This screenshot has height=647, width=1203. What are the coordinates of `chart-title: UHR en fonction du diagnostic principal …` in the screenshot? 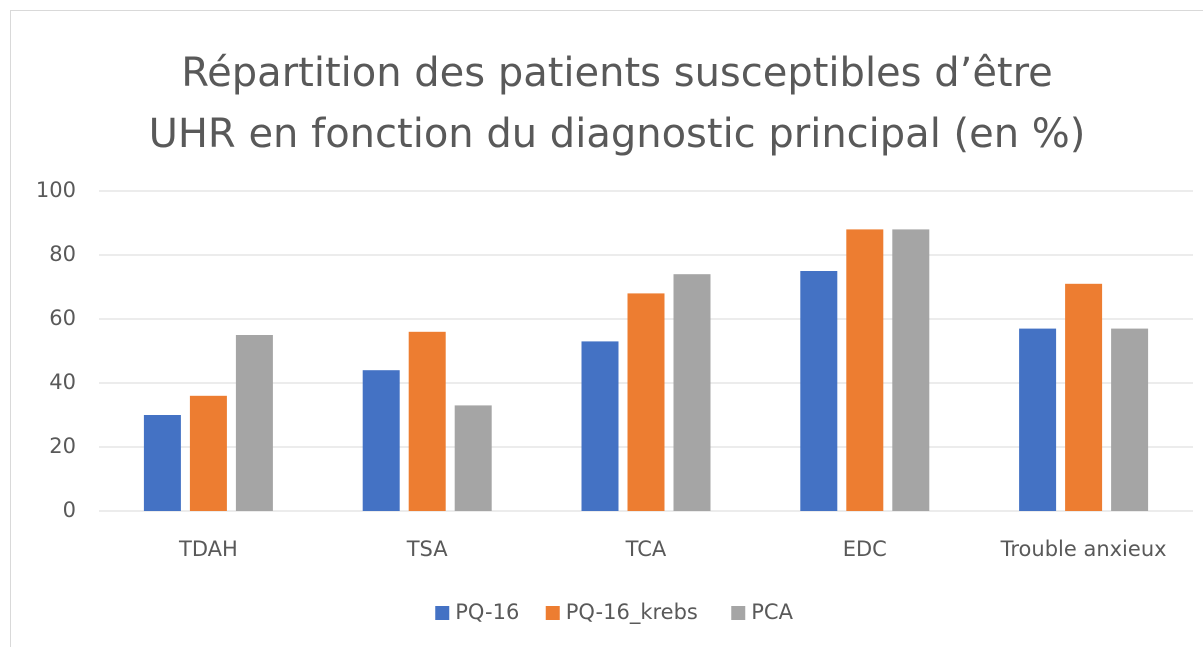 It's located at (617, 134).